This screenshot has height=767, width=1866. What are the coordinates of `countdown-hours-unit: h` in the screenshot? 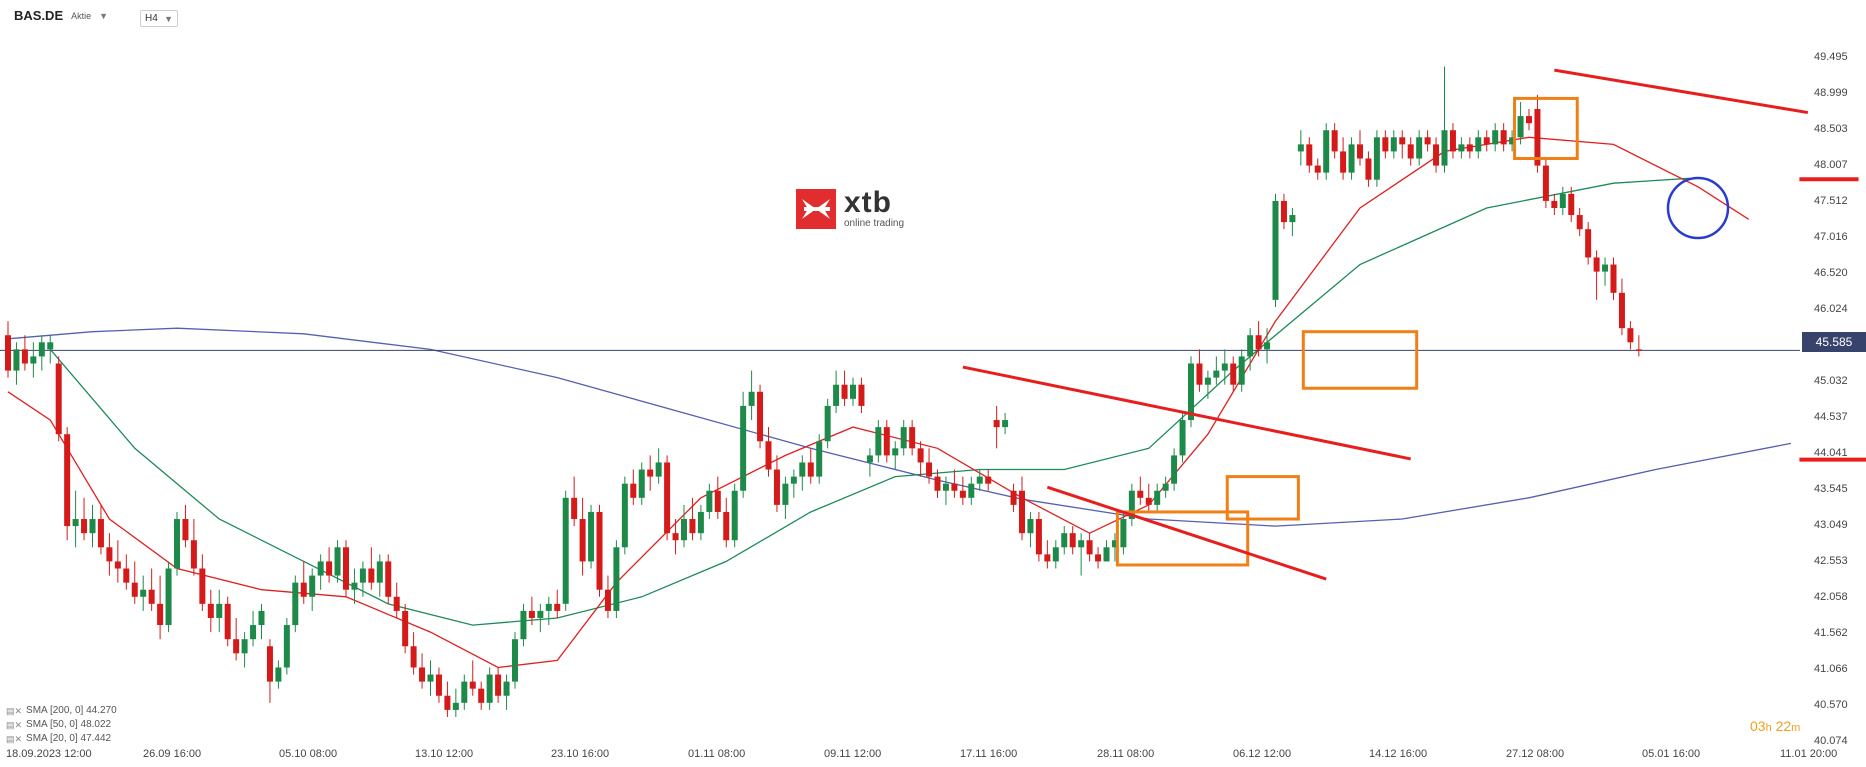 It's located at (1768, 728).